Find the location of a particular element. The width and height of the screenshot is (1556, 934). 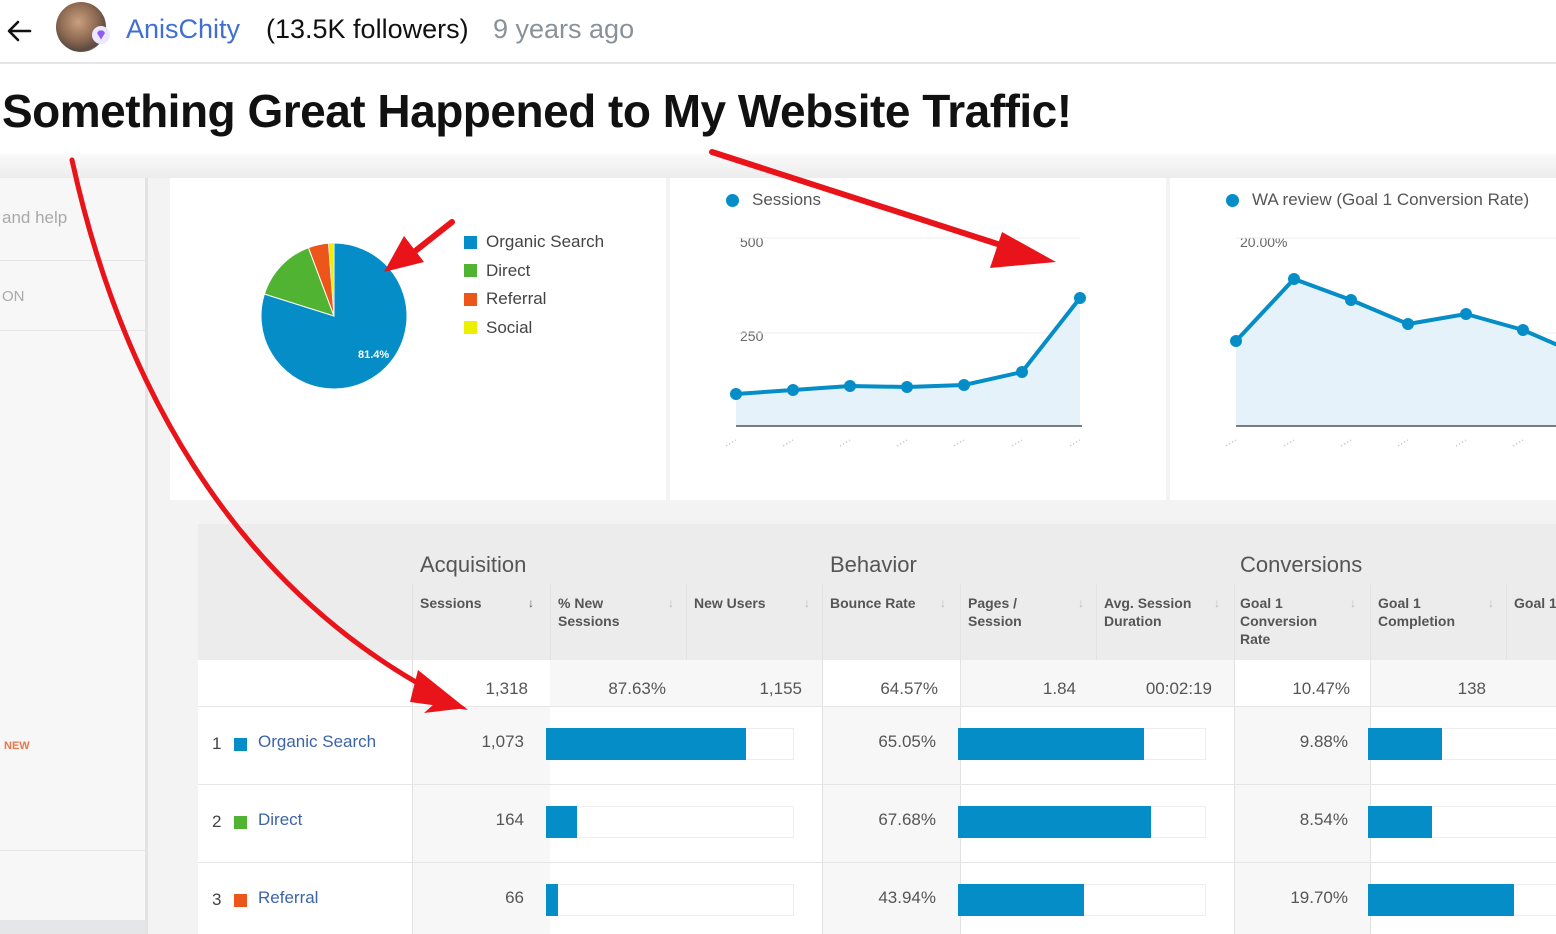

col-goal1-conversion-rate: Goal 1 Conversion Rate is located at coordinates (1279, 621).